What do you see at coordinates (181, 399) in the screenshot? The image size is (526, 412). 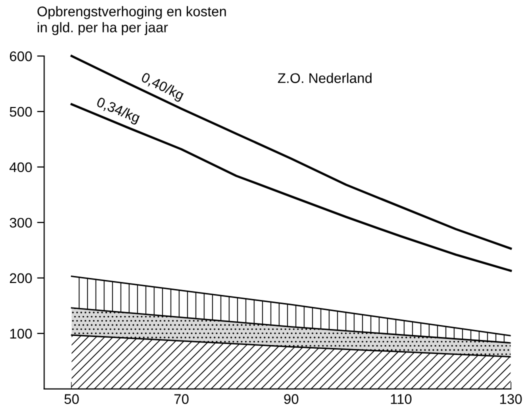 I see `x-tick-label: 70` at bounding box center [181, 399].